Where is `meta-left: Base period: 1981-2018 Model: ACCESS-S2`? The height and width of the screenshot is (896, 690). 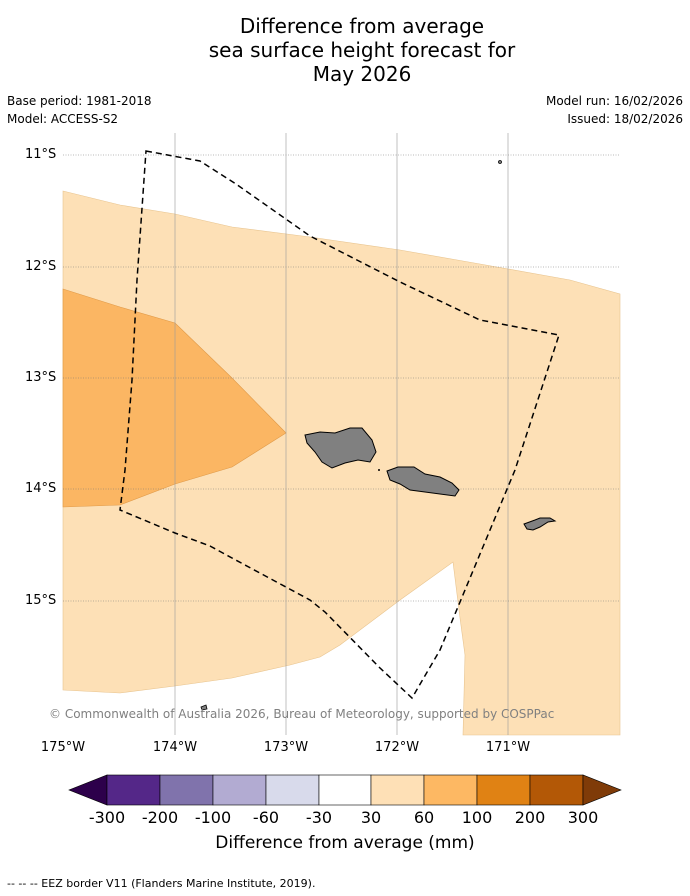
meta-left: Base period: 1981-2018 Model: ACCESS-S2 is located at coordinates (79, 112).